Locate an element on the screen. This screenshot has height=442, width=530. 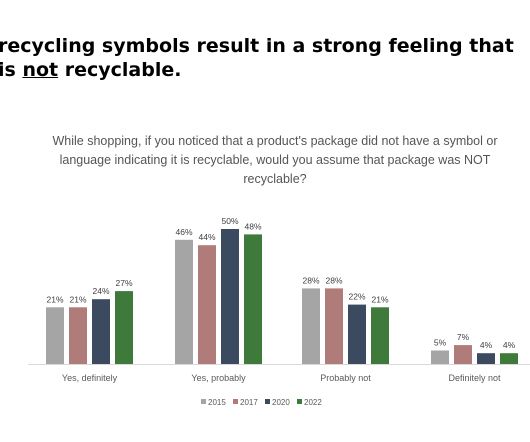
legend-label: 2020 is located at coordinates (281, 402).